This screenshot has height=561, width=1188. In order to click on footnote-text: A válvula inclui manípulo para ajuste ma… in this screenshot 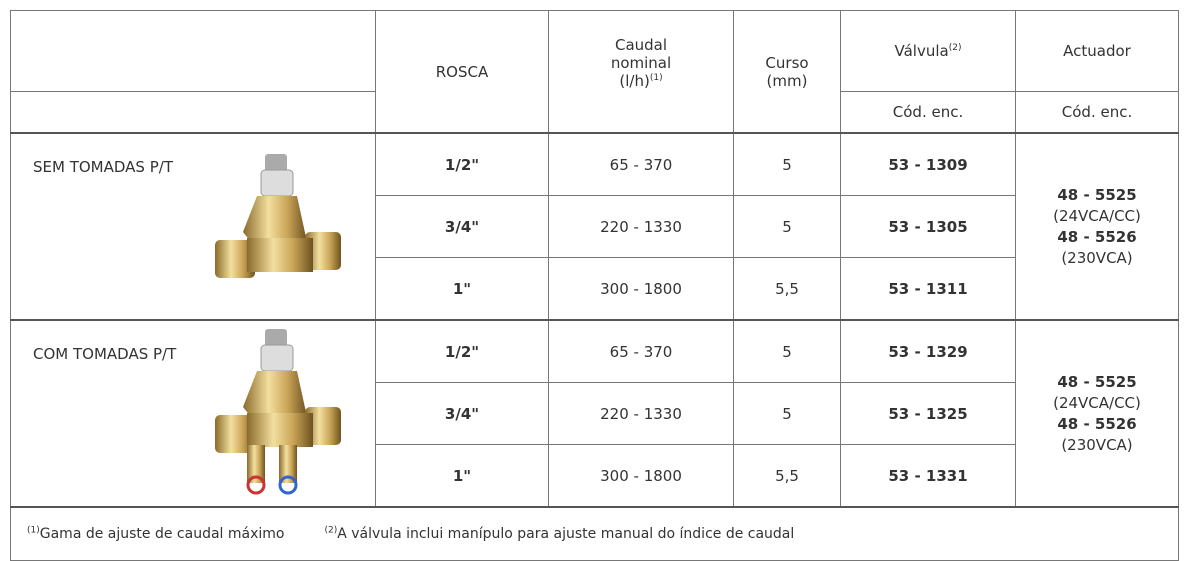, I will do `click(566, 534)`.